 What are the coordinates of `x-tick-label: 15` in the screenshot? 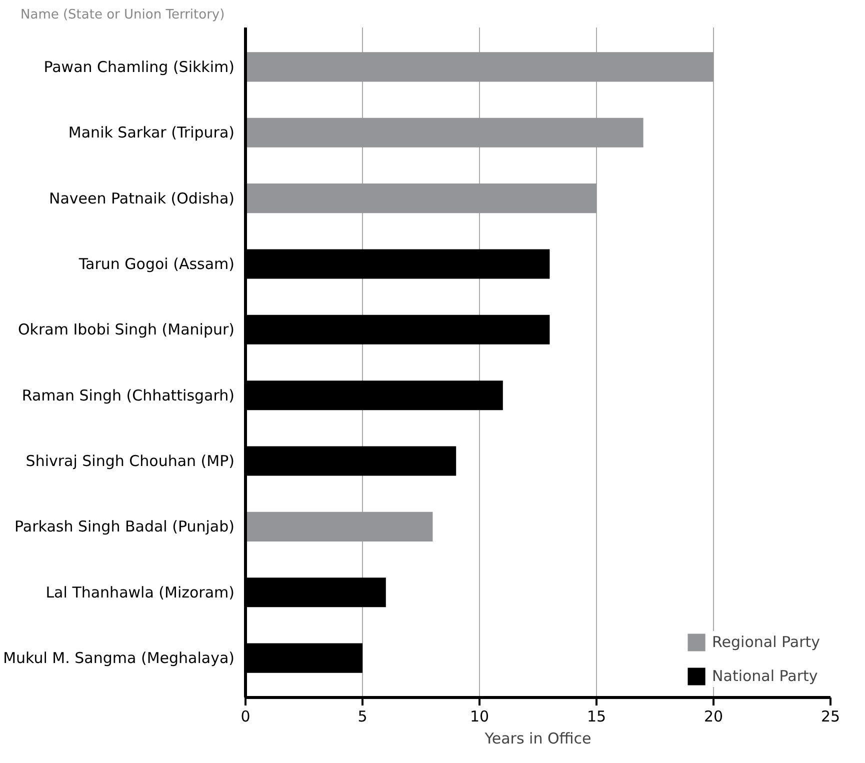 It's located at (596, 717).